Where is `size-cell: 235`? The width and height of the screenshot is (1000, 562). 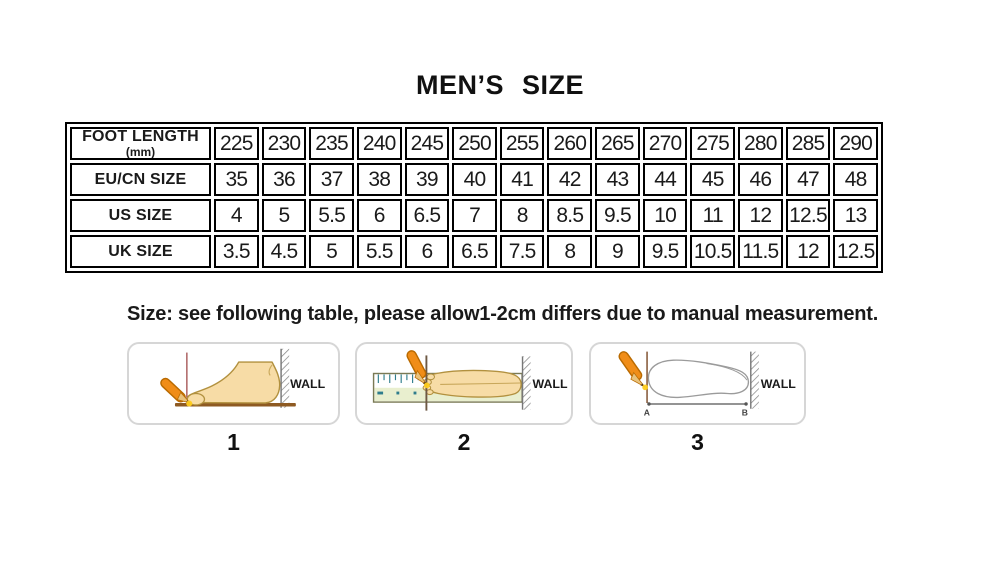 size-cell: 235 is located at coordinates (331, 143).